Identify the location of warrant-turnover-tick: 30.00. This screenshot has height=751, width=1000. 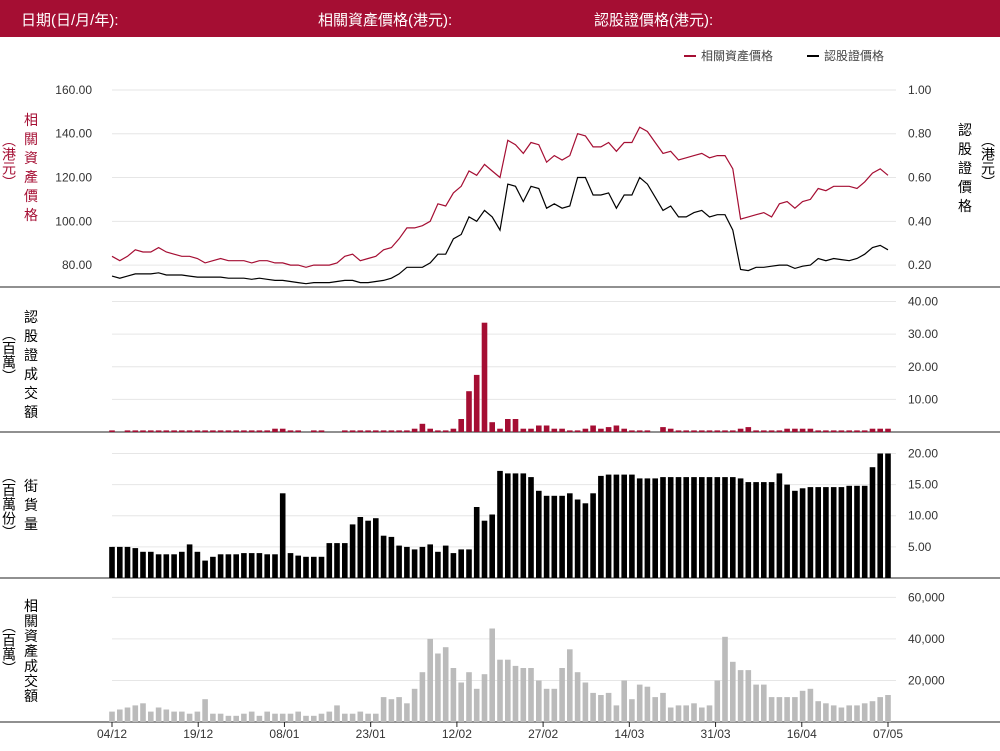
(923, 334).